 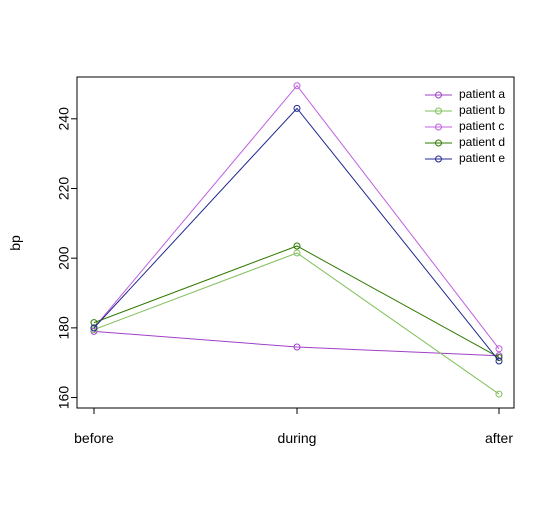 I want to click on legend-item-patient-a: patient a, so click(x=465, y=94).